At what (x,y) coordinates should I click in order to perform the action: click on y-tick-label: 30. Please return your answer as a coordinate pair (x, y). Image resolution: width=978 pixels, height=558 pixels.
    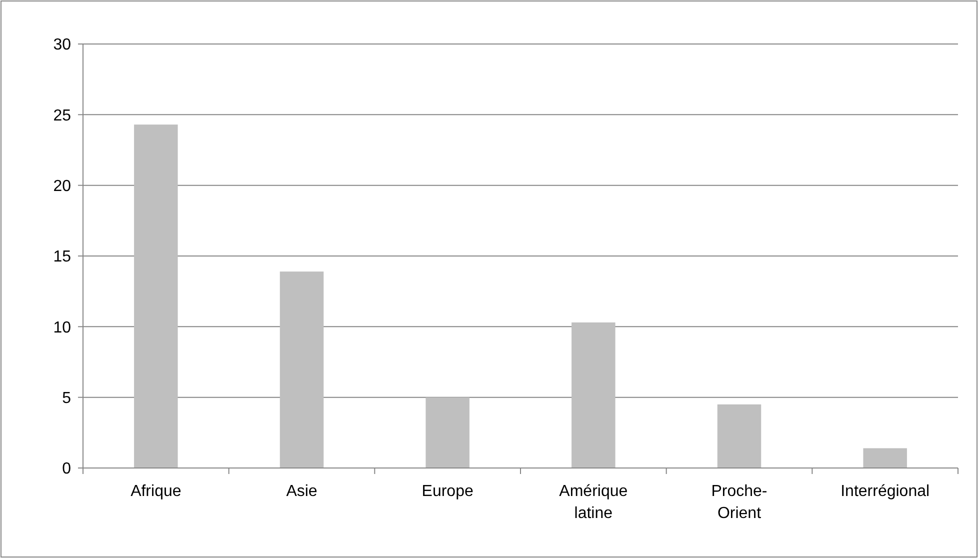
    Looking at the image, I should click on (62, 45).